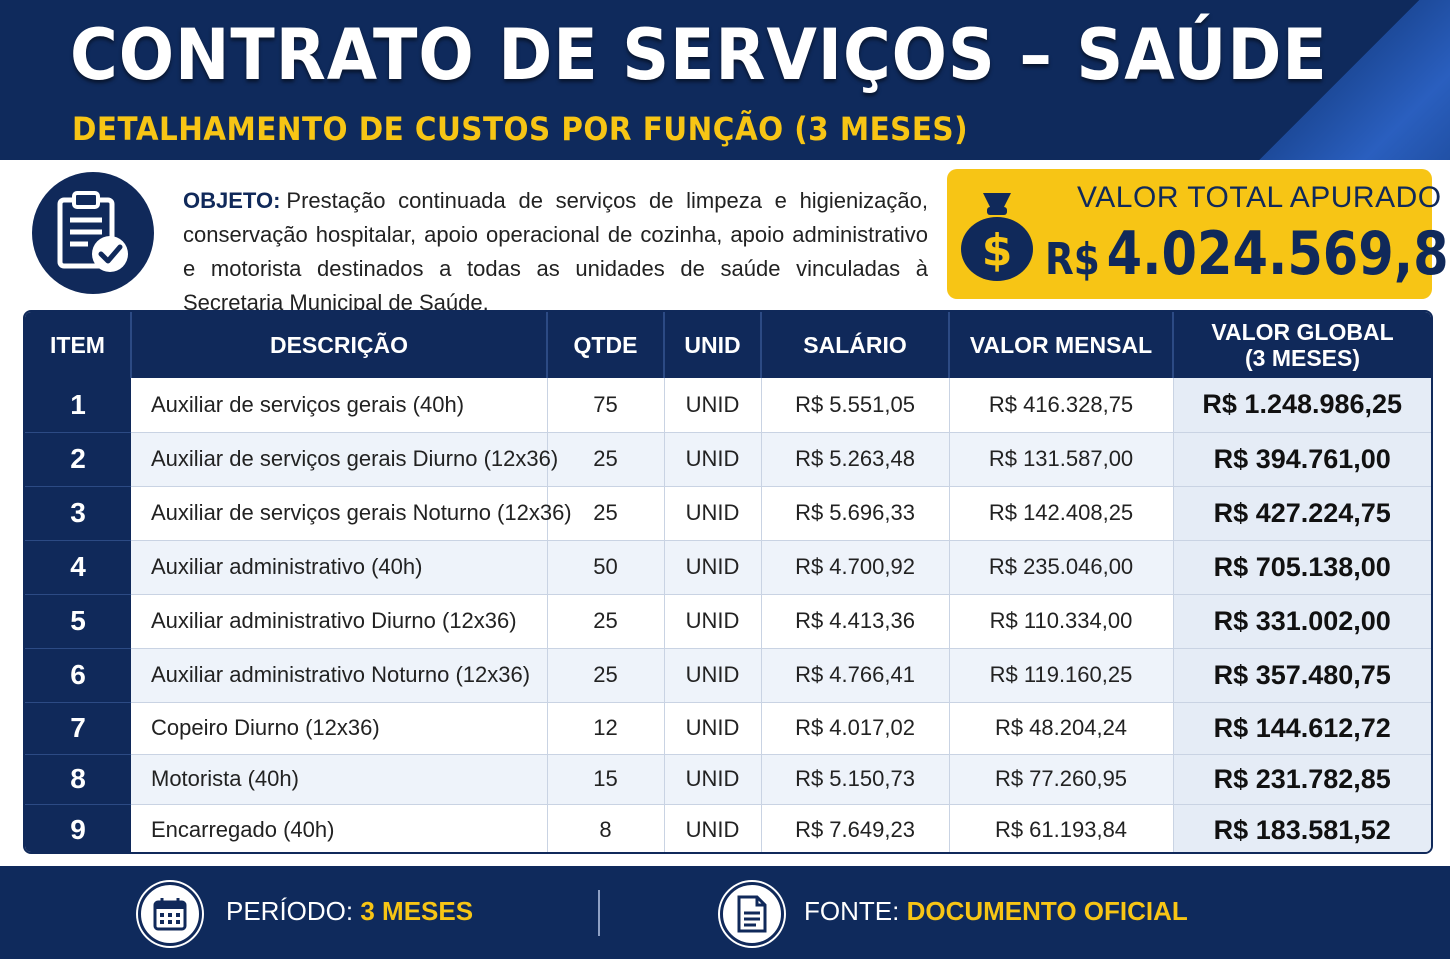 The image size is (1450, 959). I want to click on salary-cell: R$ 5.263,48, so click(855, 459).